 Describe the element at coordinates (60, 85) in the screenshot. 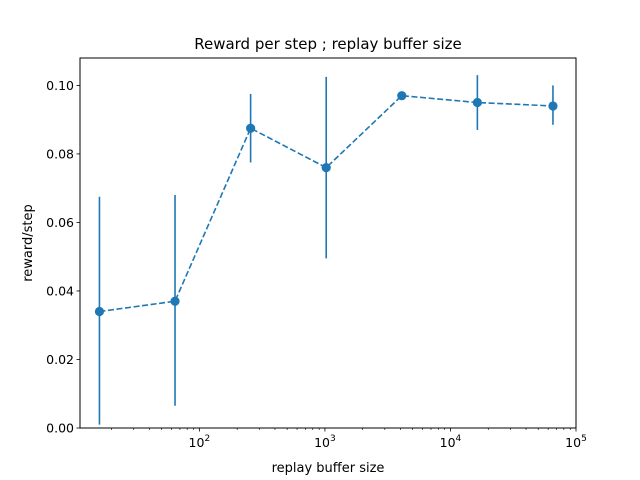

I see `y-tick-label: 0.10` at that location.